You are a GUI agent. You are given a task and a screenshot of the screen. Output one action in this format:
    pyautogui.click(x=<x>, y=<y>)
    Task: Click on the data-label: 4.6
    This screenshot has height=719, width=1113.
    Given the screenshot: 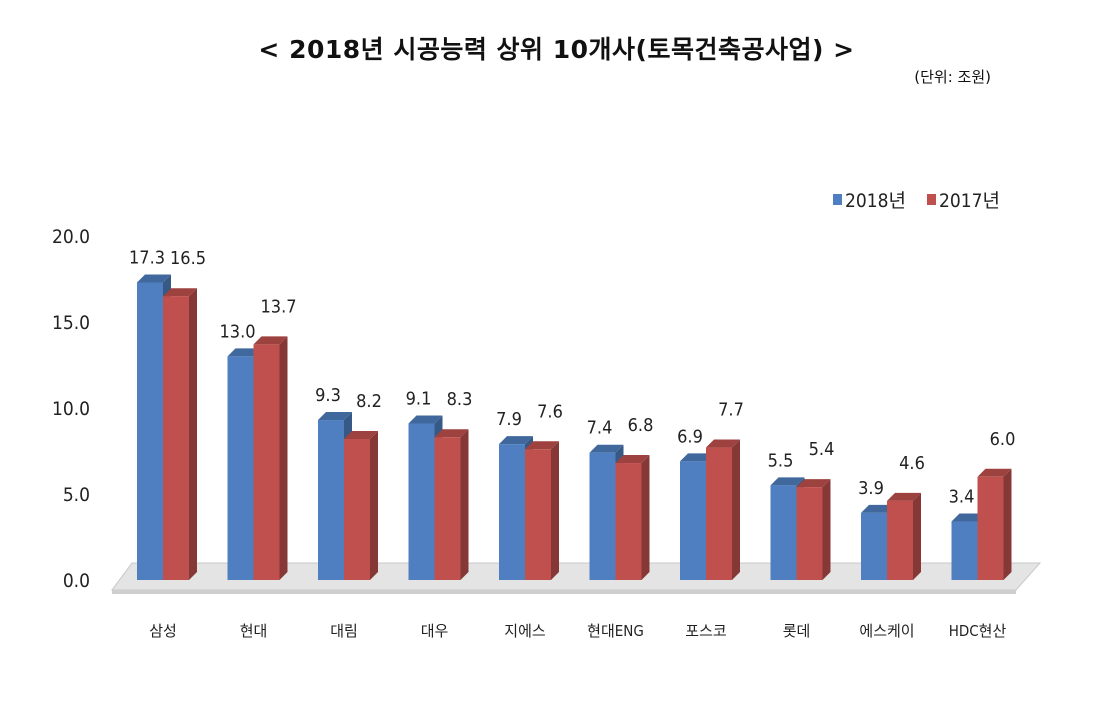 What is the action you would take?
    pyautogui.click(x=912, y=463)
    